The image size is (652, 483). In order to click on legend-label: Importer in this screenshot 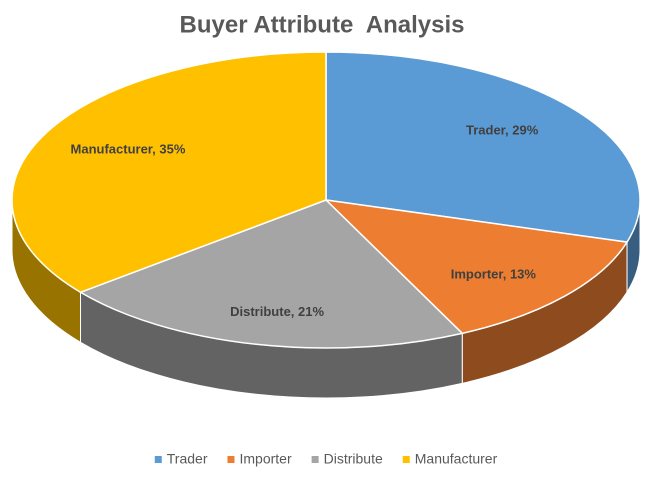, I will do `click(265, 459)`.